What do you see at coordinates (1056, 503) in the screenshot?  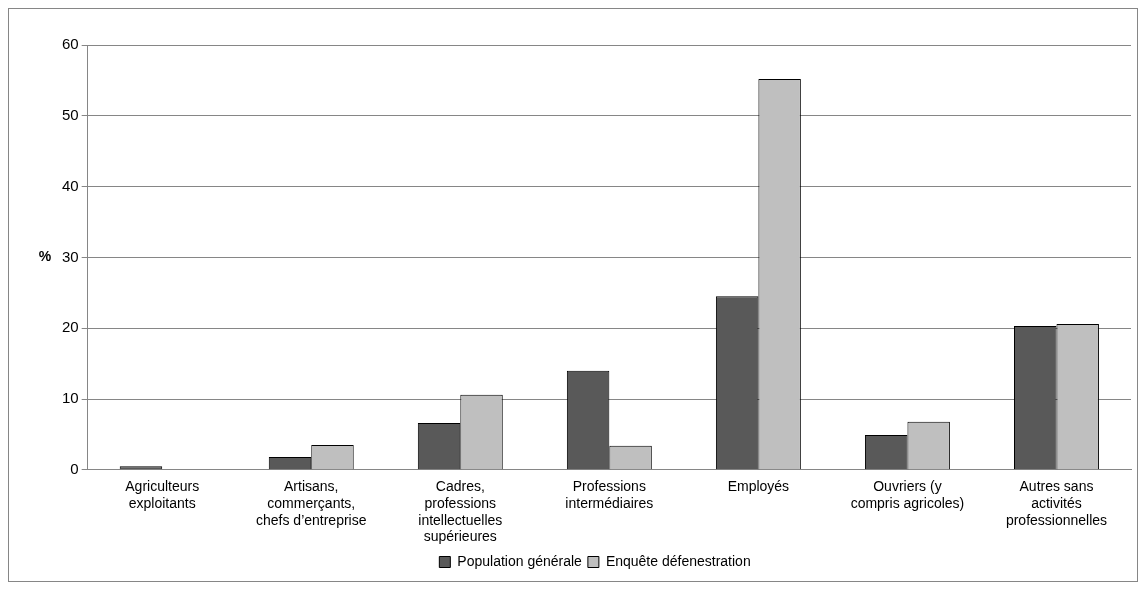 I see `x-tick-label: Autres sans activités professionnelles` at bounding box center [1056, 503].